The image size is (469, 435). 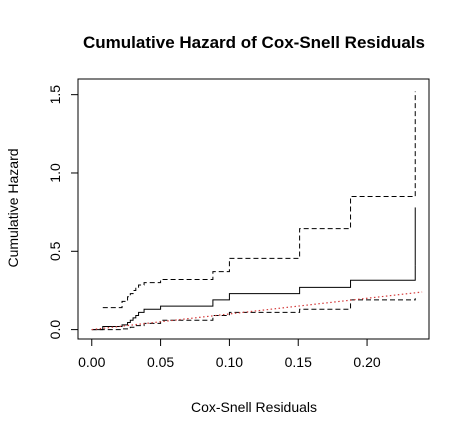 What do you see at coordinates (55, 251) in the screenshot?
I see `y-tick-label: 0.5` at bounding box center [55, 251].